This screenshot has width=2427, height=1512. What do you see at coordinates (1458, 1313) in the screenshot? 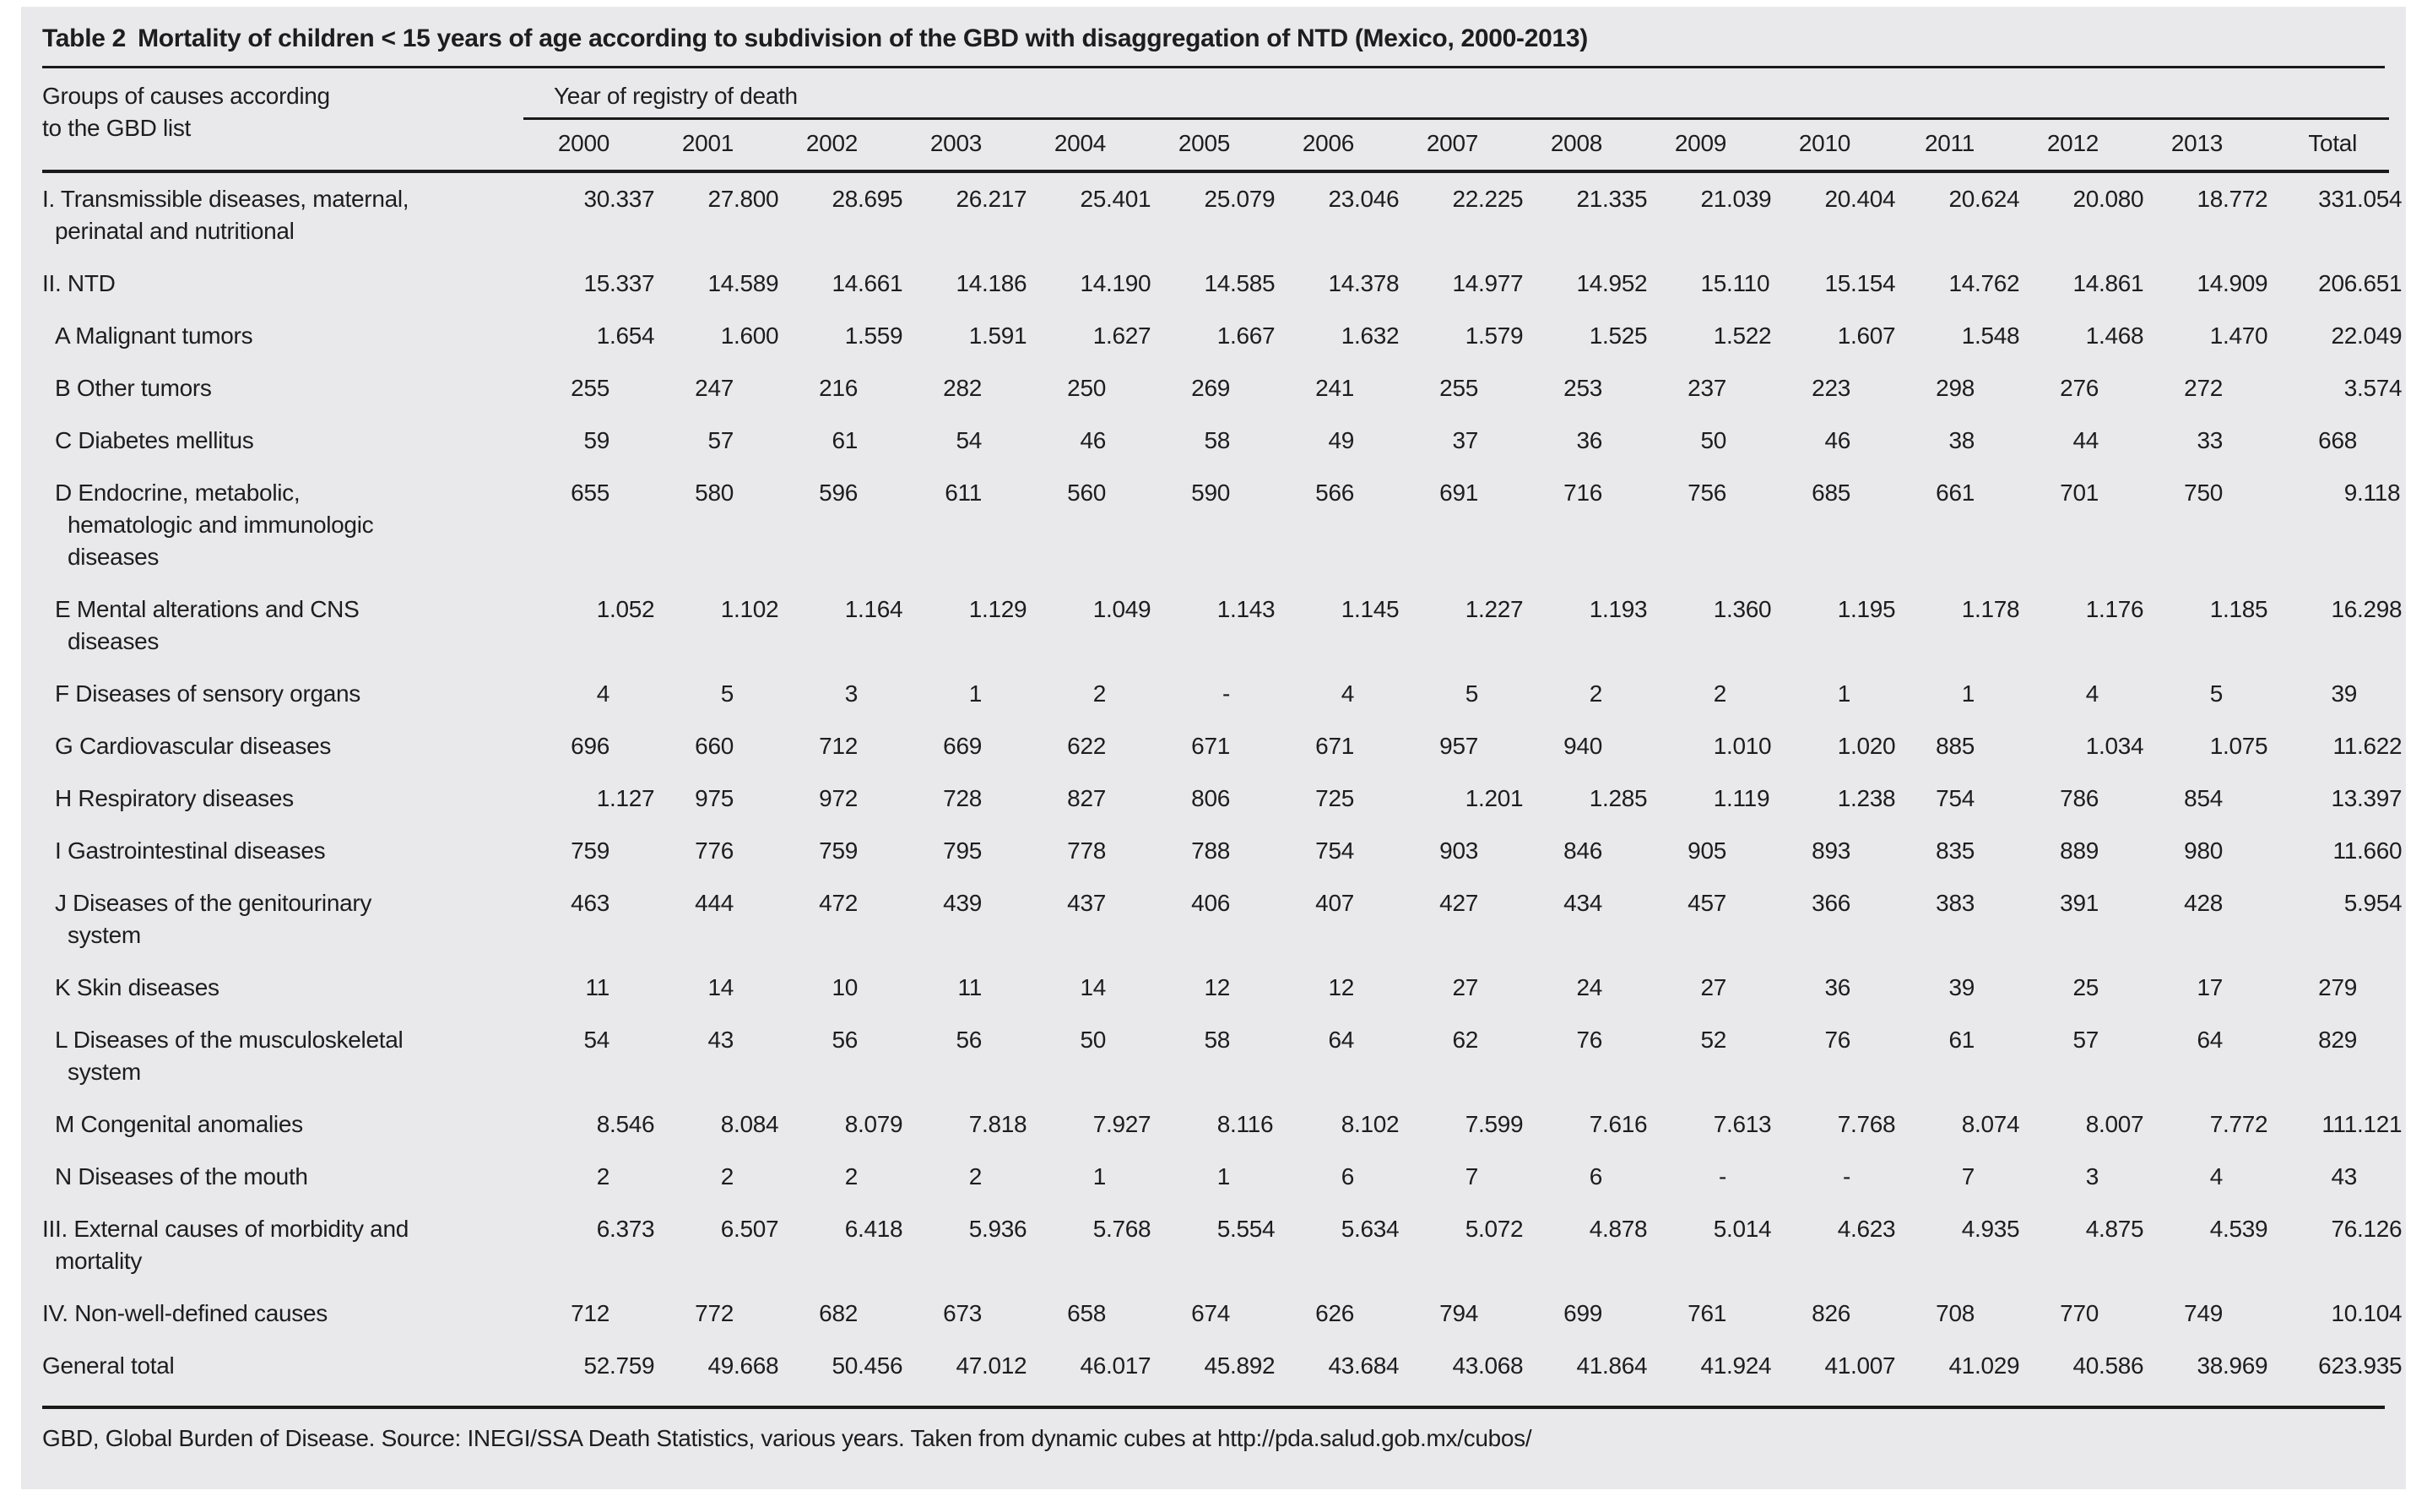
I see `numeric-value: 794` at bounding box center [1458, 1313].